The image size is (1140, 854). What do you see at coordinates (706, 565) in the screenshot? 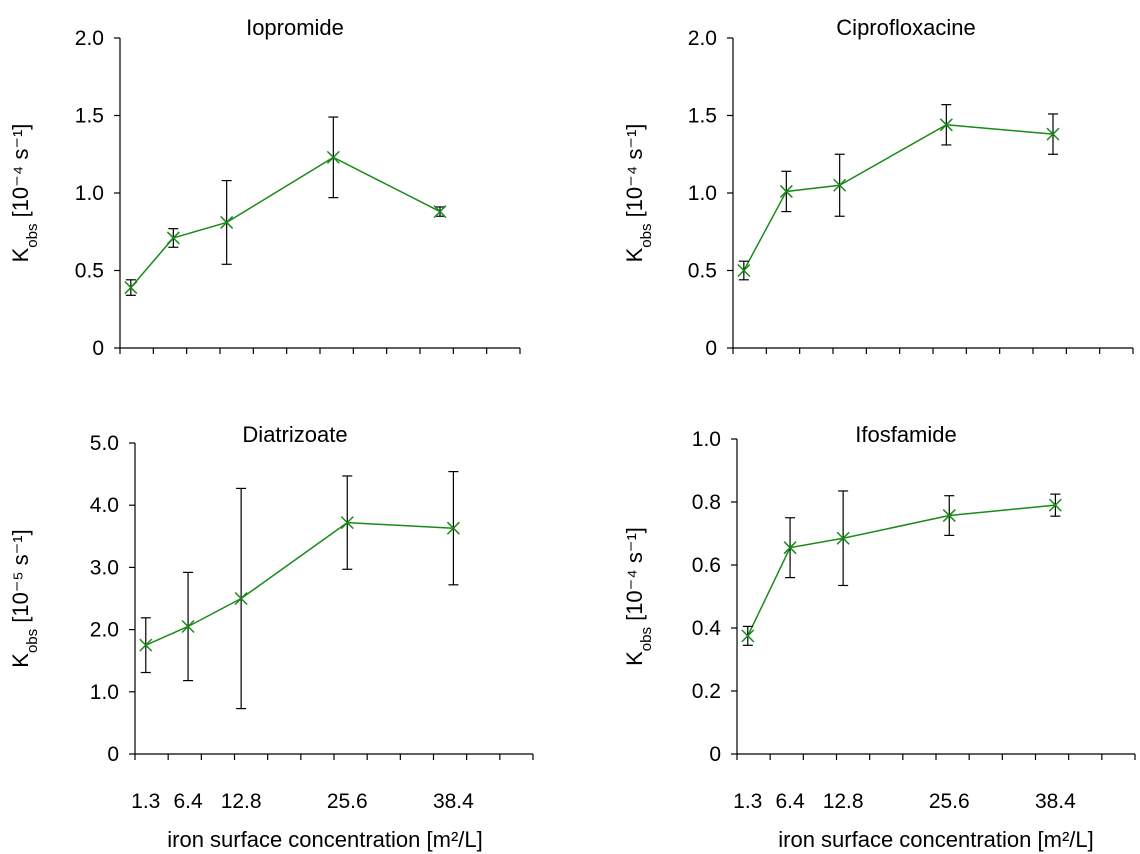
I see `y-tick-label: 0.6` at bounding box center [706, 565].